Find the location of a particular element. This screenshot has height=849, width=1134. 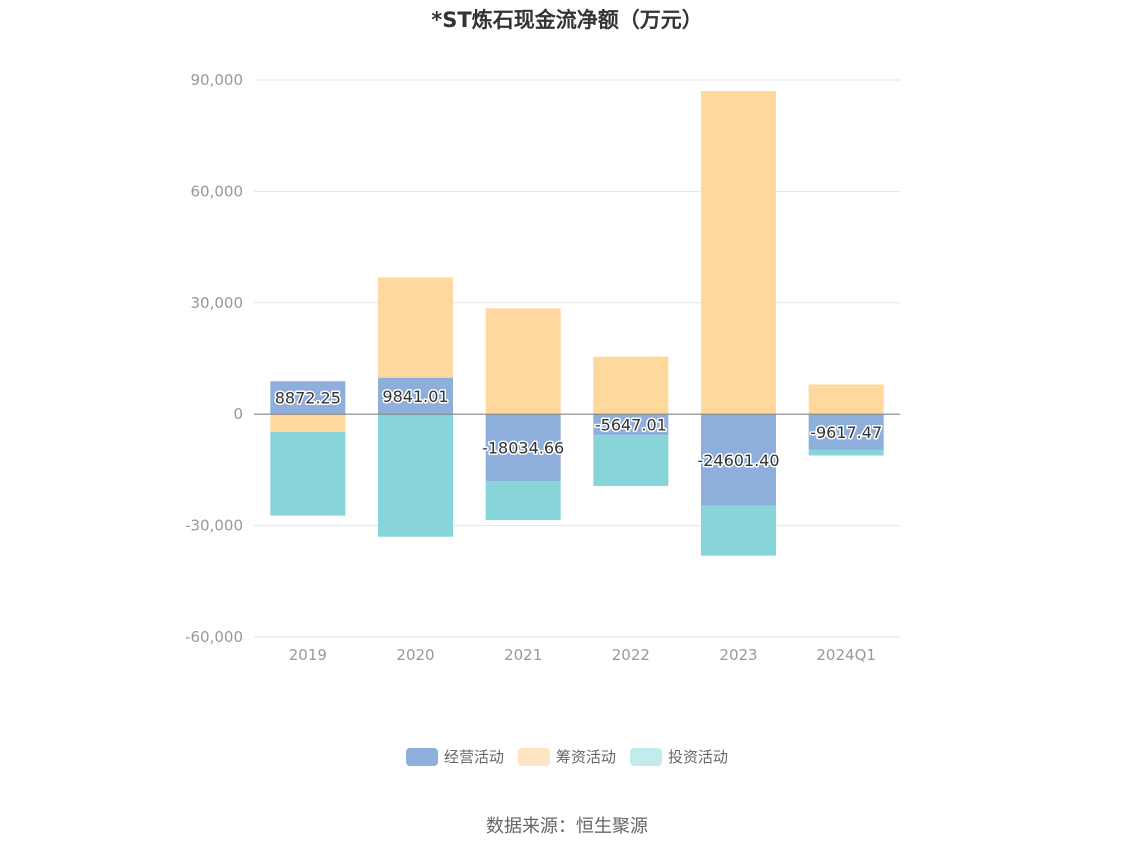

legend-swatch-operating is located at coordinates (421, 756).